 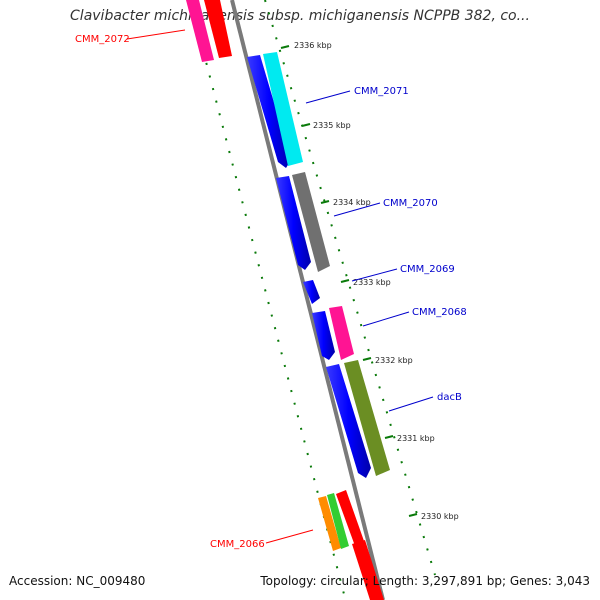 I want to click on cds-arrows, so click(x=309, y=266).